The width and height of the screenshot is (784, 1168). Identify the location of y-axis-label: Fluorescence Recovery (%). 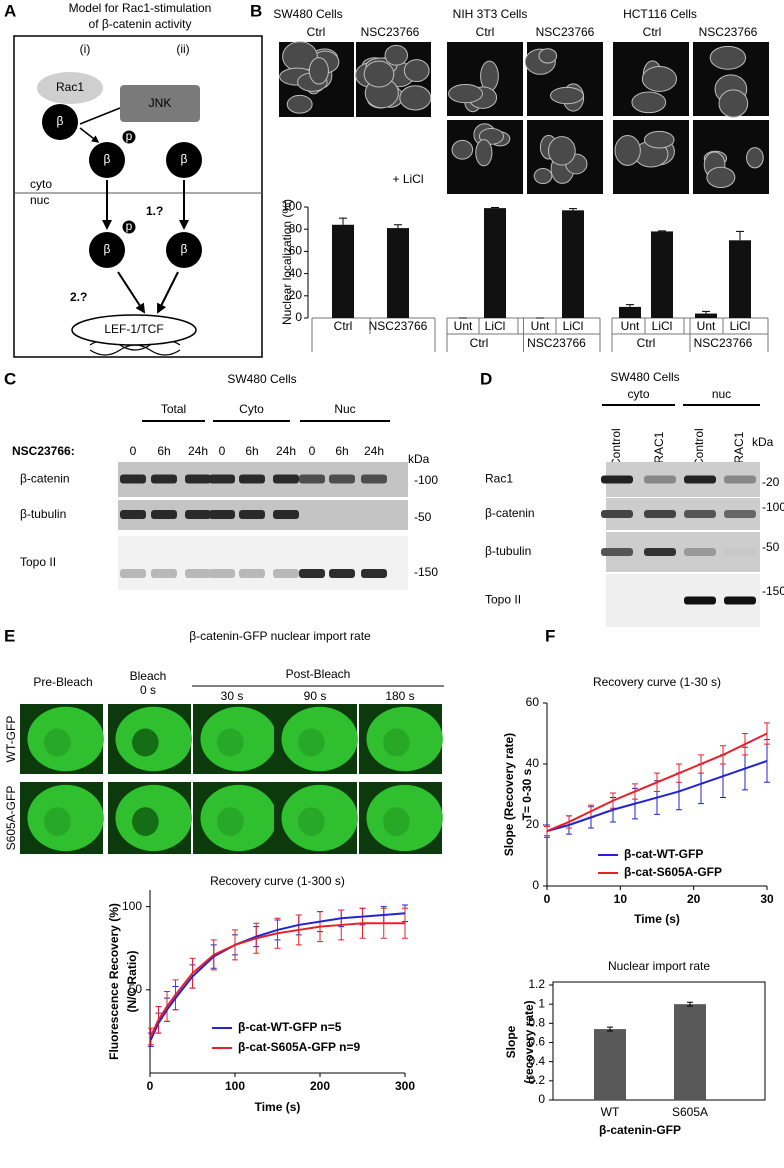
(114, 981).